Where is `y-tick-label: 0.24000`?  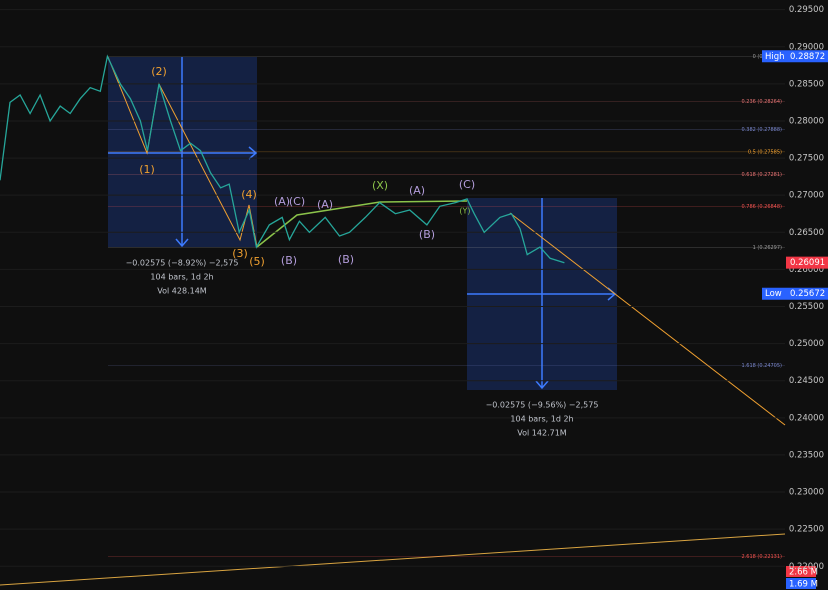 y-tick-label: 0.24000 is located at coordinates (806, 418).